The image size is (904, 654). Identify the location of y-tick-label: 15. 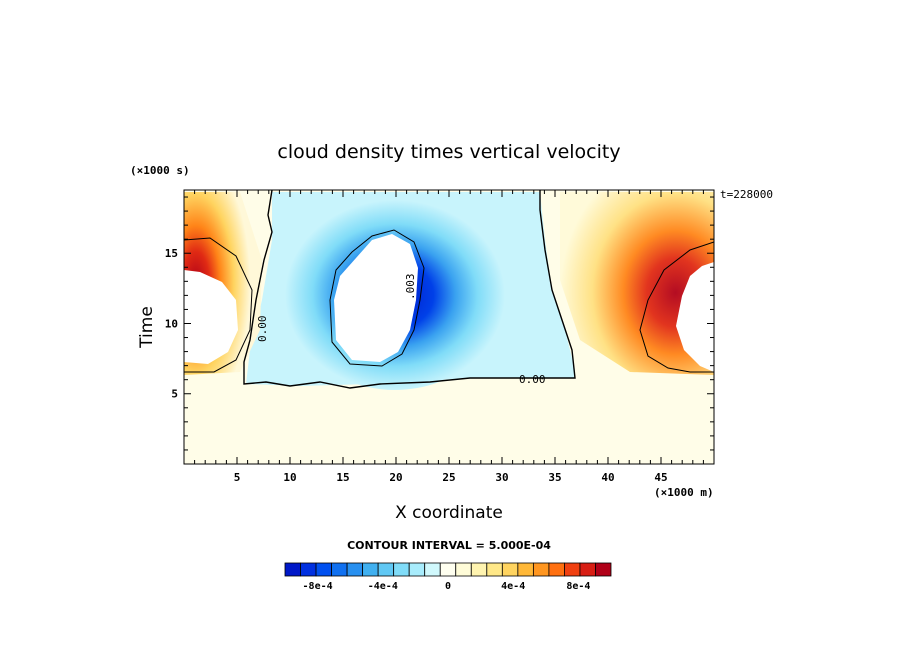
(171, 253).